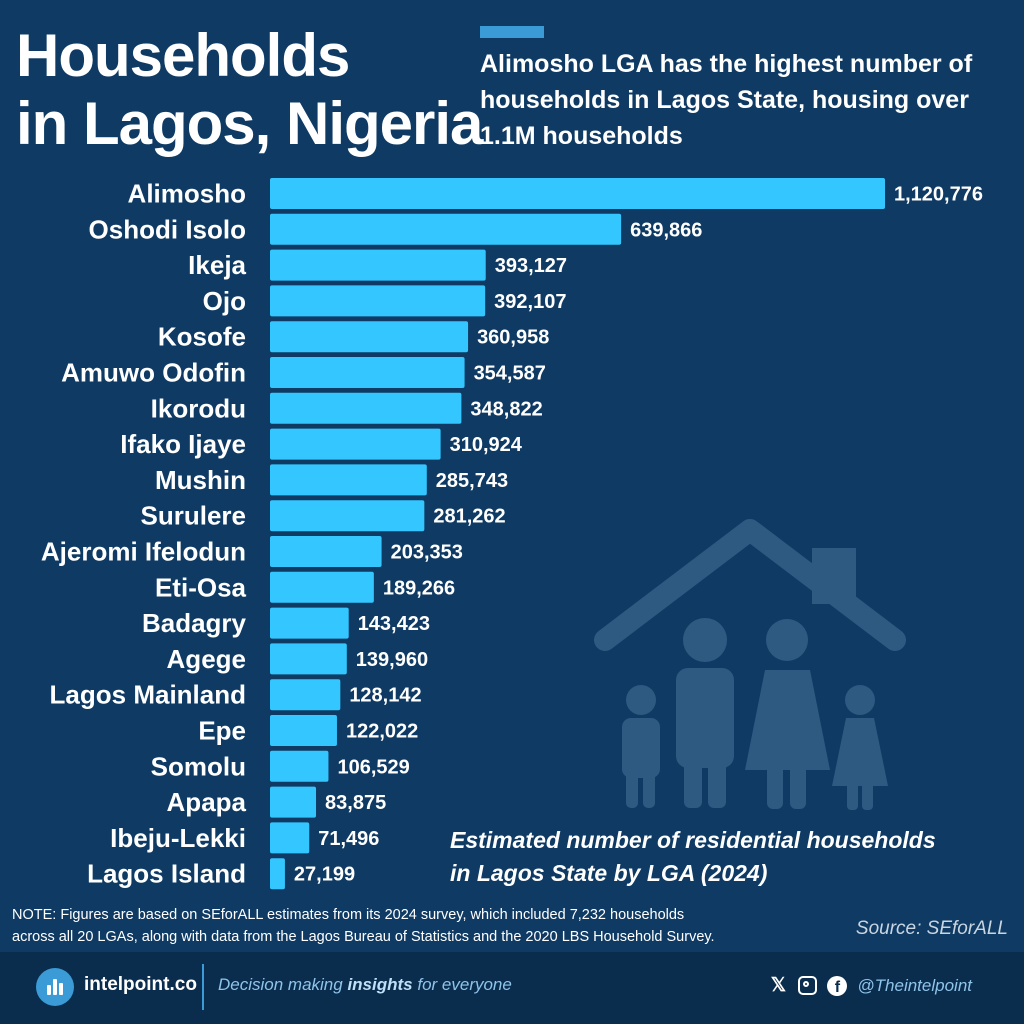 The height and width of the screenshot is (1024, 1024). What do you see at coordinates (380, 984) in the screenshot?
I see `tagline-emphasis: insights` at bounding box center [380, 984].